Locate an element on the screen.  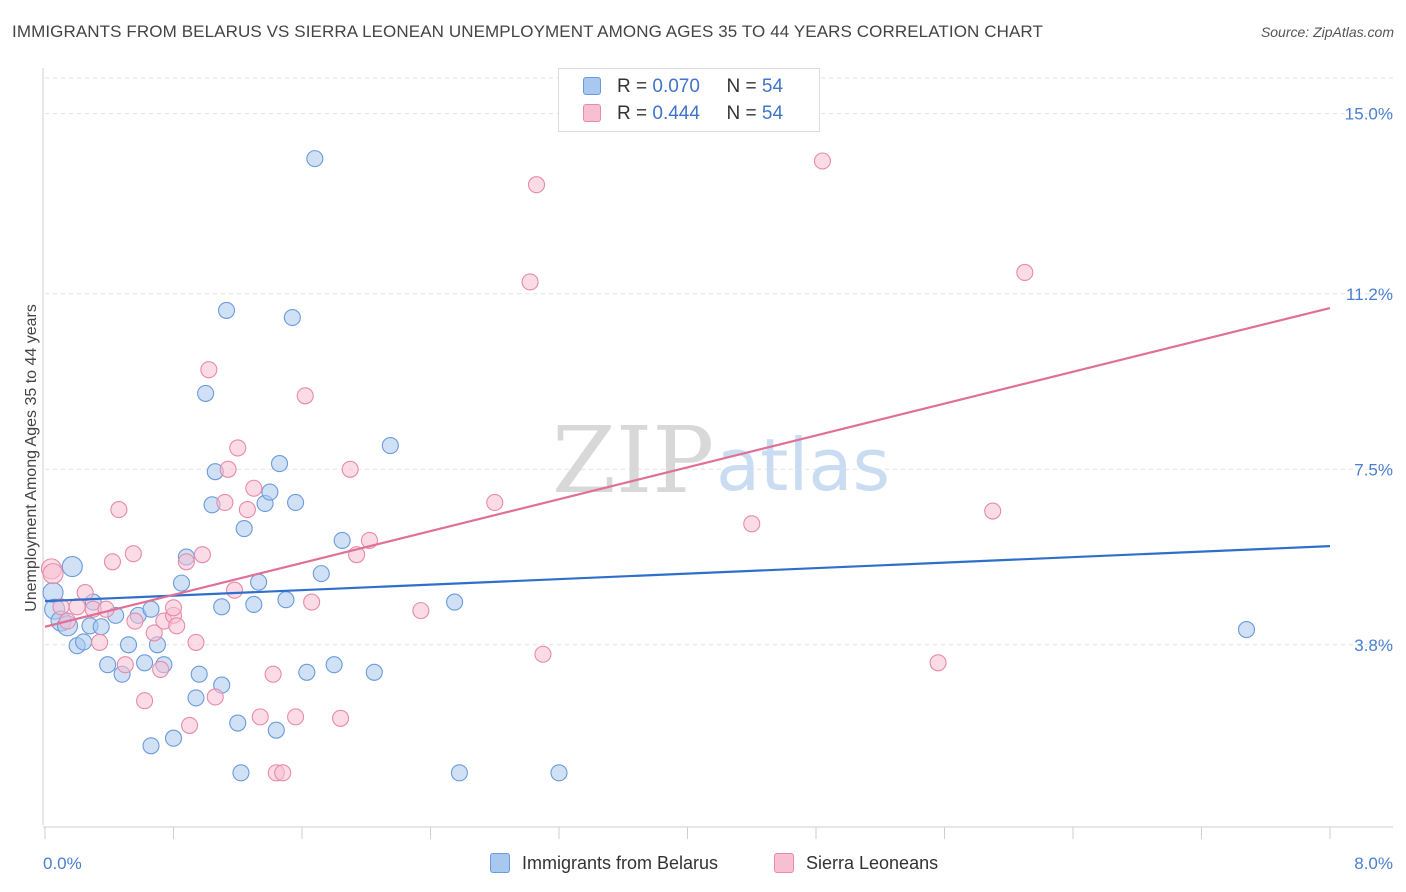
legend-r-value-belarus: 0.070 is located at coordinates (676, 86).